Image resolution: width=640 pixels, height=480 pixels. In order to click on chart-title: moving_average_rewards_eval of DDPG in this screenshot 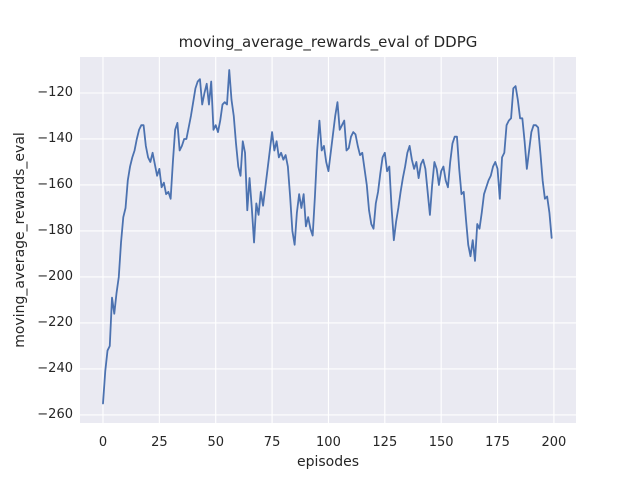, I will do `click(328, 42)`.